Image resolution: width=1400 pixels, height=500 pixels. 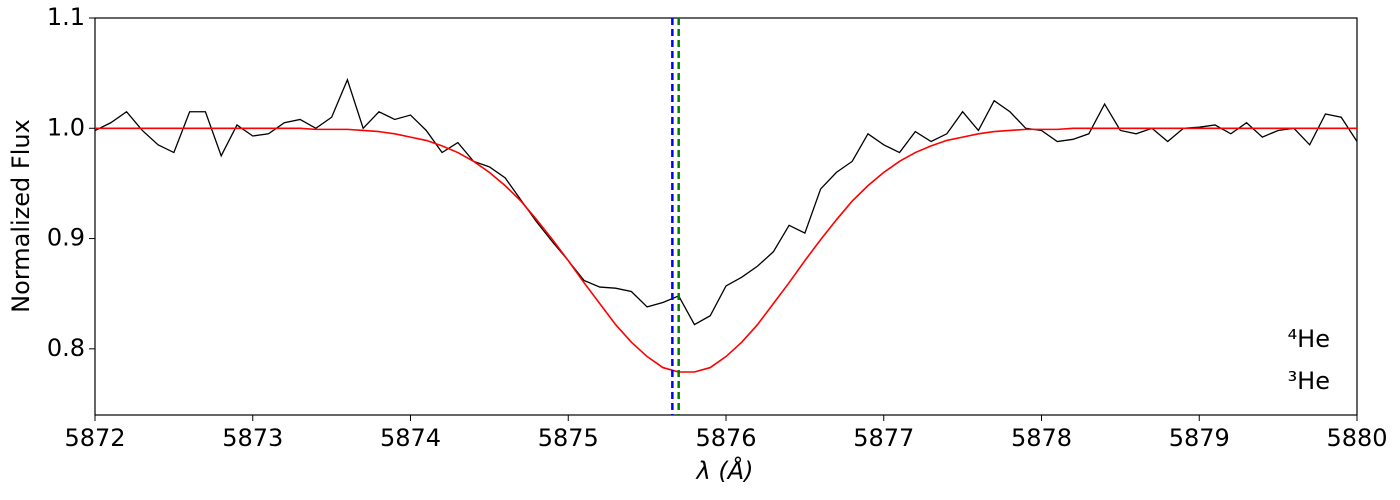 I want to click on x-tick-label: 5879, so click(x=1199, y=438).